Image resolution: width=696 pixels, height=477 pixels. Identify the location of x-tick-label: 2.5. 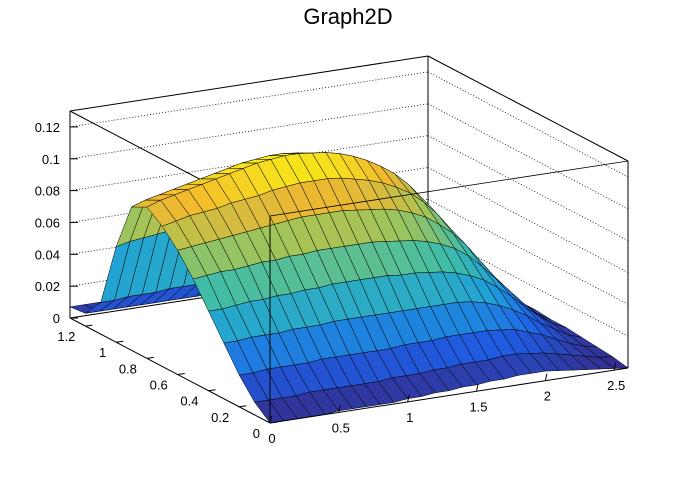
(616, 385).